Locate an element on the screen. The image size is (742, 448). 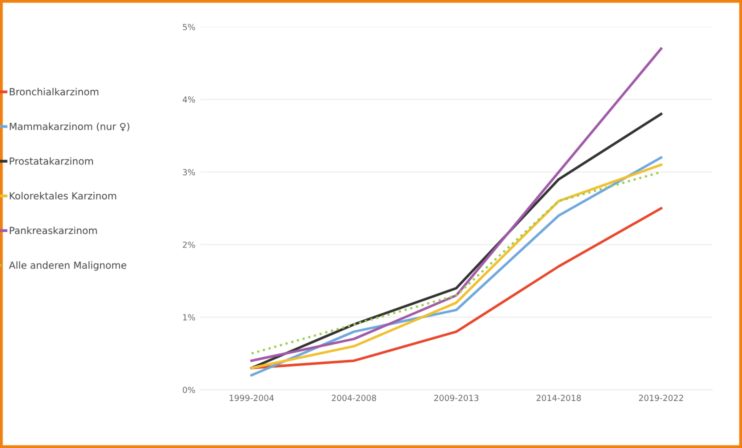
legend-label: Pankreaskarzinom is located at coordinates (53, 230).